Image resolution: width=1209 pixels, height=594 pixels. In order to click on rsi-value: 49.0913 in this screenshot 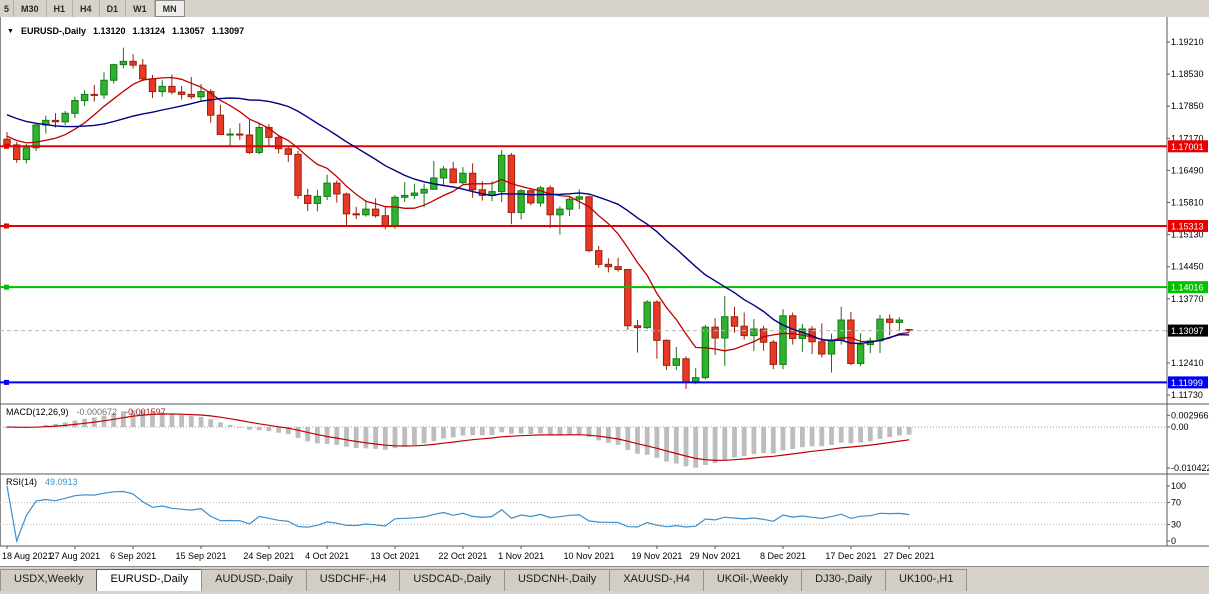, I will do `click(61, 482)`.